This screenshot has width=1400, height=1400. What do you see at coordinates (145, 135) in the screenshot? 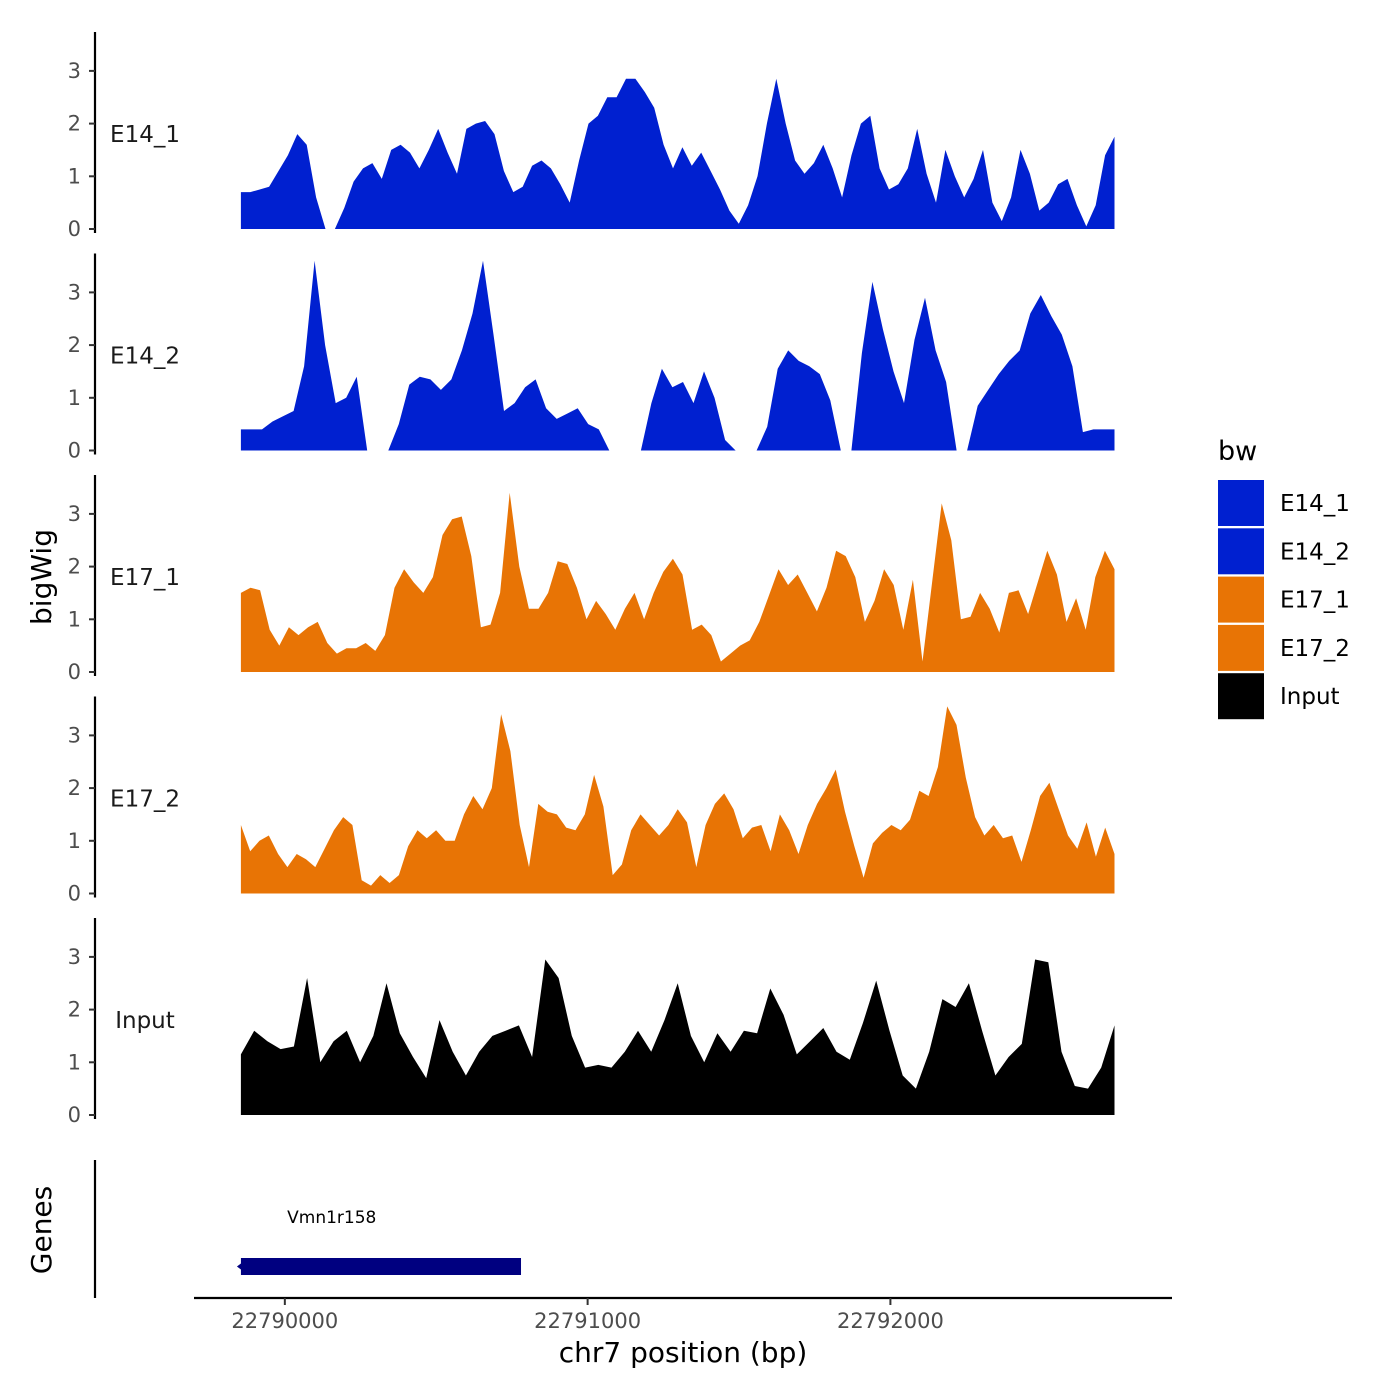
I see `track-label-E14_1: E14_1` at bounding box center [145, 135].